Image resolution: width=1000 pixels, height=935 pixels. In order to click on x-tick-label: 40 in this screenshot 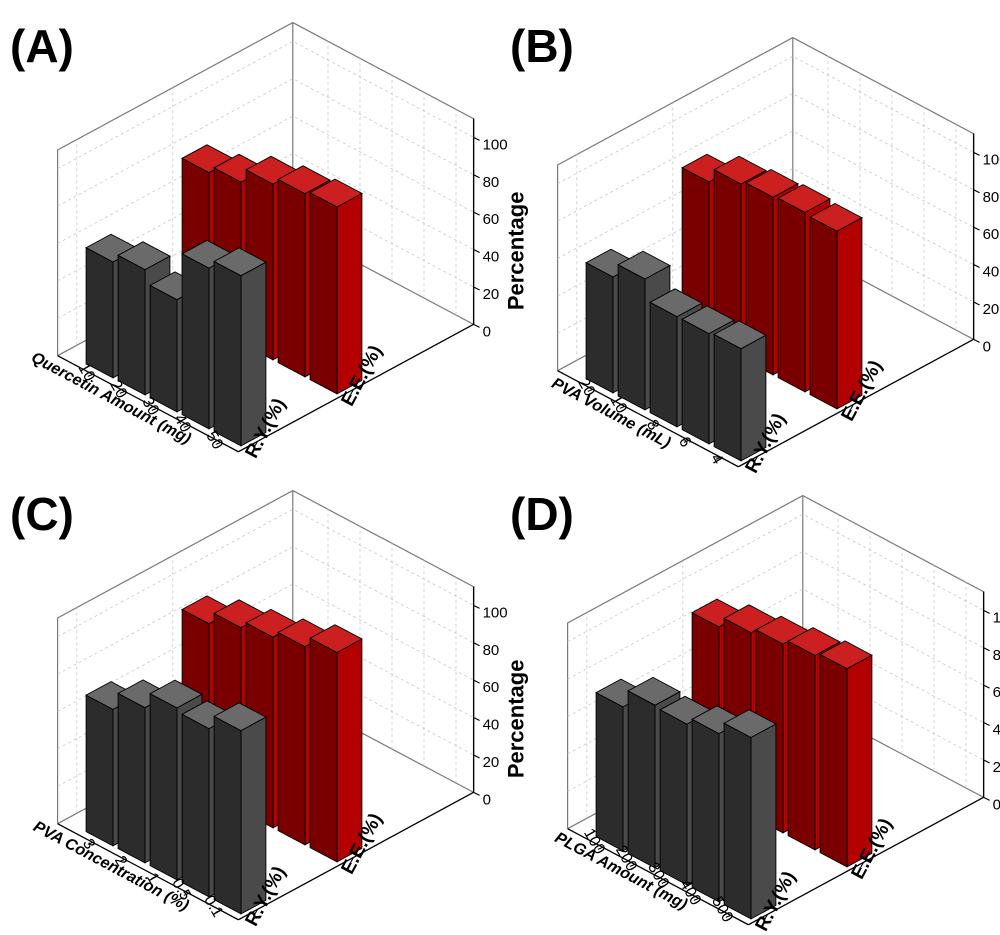, I will do `click(182, 423)`.